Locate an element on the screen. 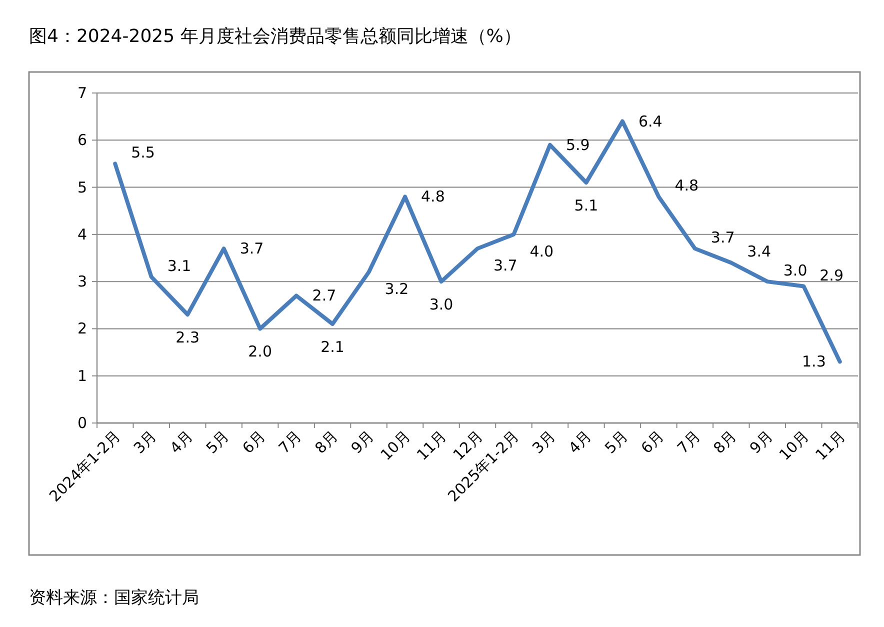  y-tick-label: 4 is located at coordinates (82, 234).